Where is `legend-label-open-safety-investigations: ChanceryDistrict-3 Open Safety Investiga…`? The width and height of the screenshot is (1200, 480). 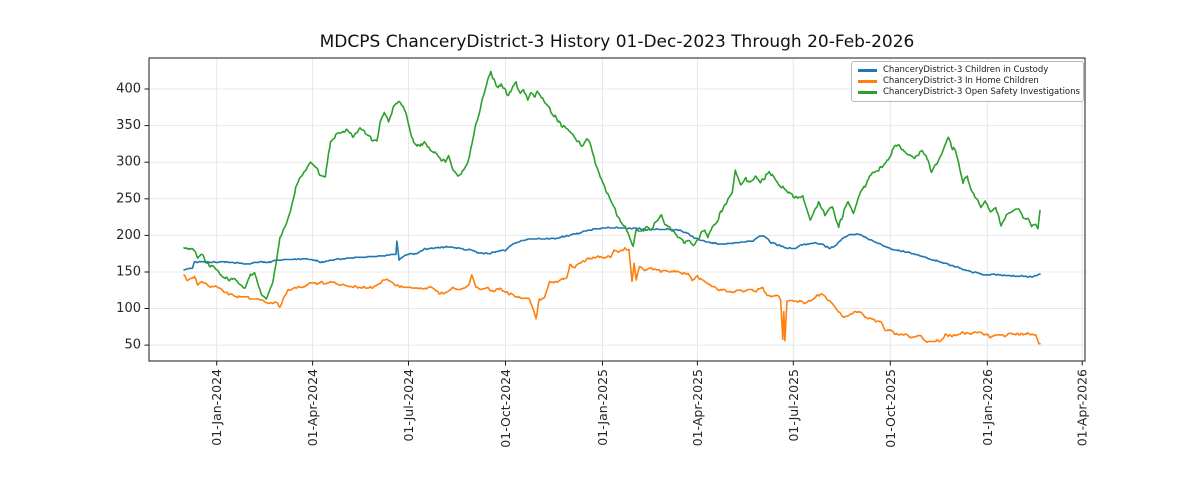
legend-label-open-safety-investigations: ChanceryDistrict-3 Open Safety Investiga… is located at coordinates (981, 92).